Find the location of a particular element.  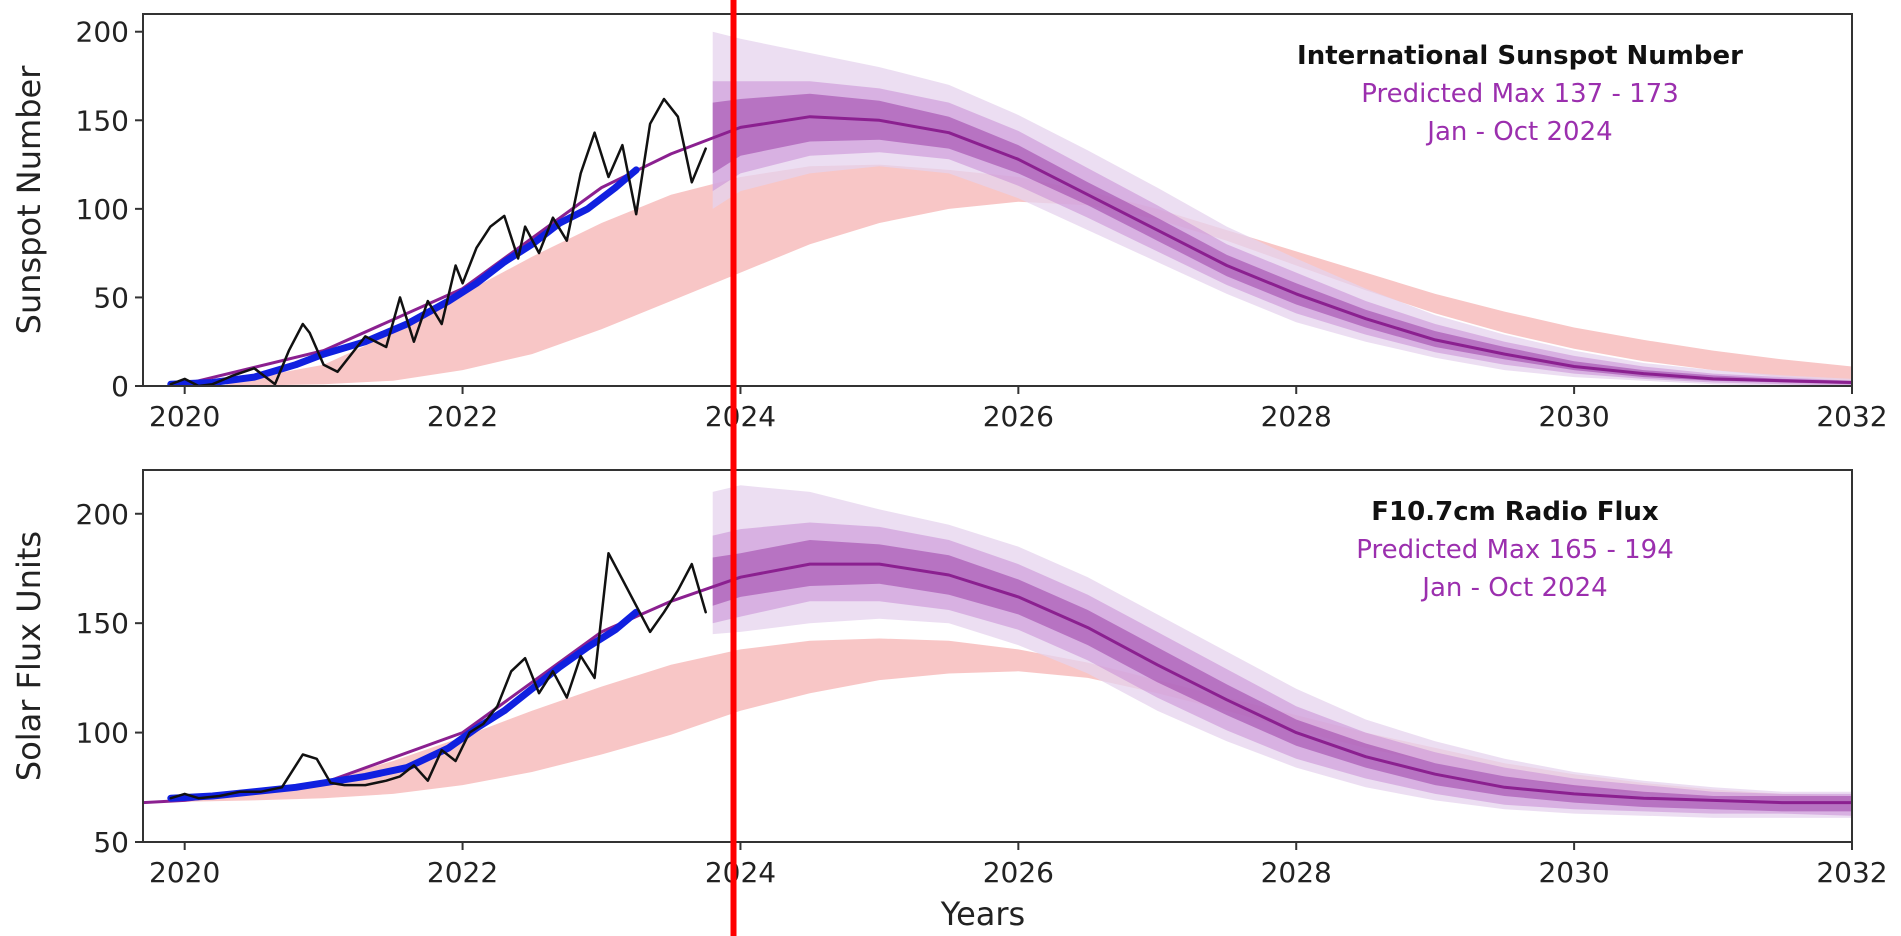

observed-smoothed-line is located at coordinates (403, 276).